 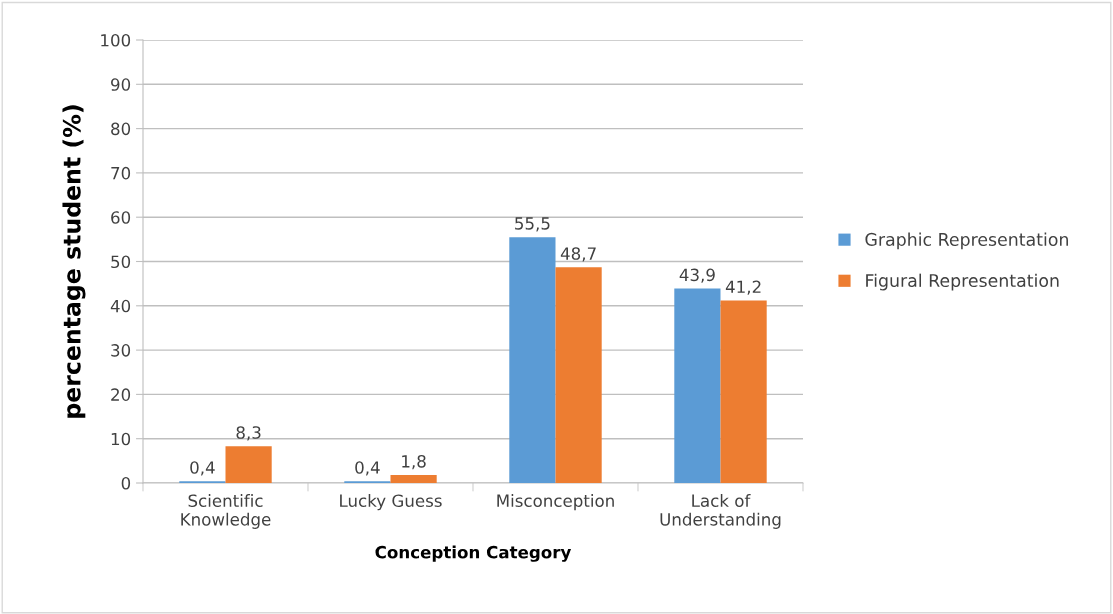 I want to click on y-tick-label: 50, so click(x=121, y=262).